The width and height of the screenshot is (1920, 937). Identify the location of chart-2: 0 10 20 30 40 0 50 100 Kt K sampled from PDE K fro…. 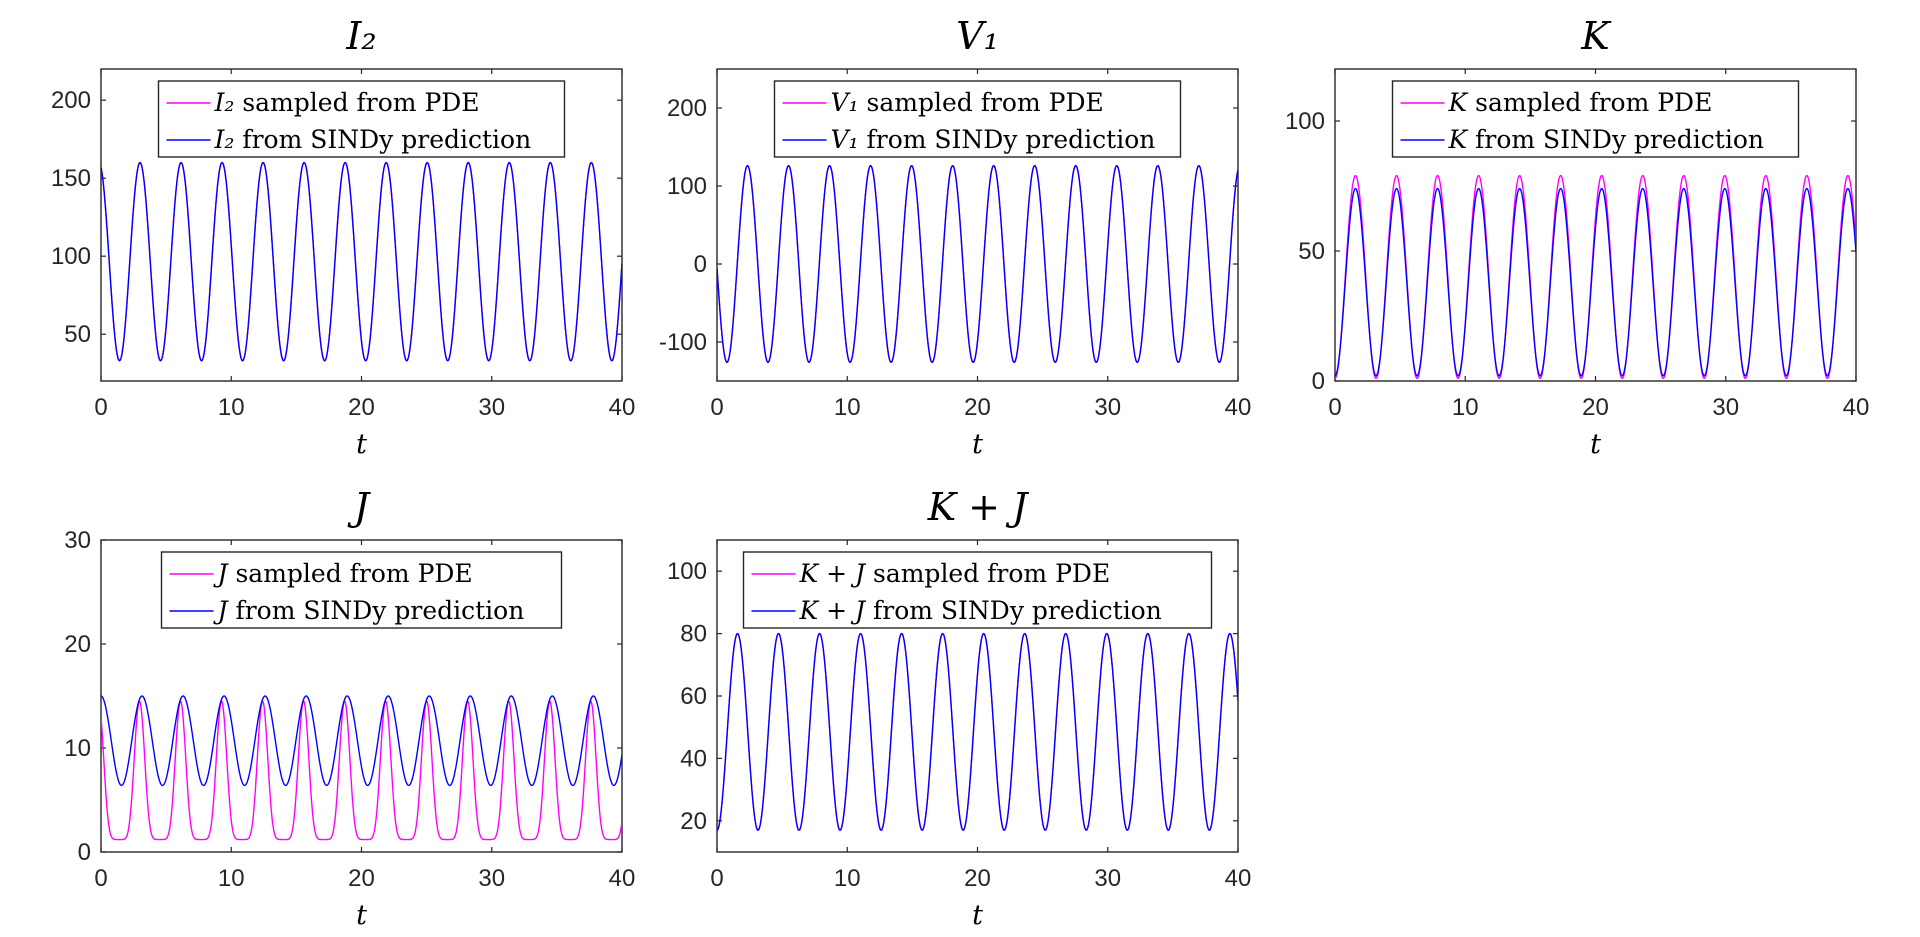
(1577, 237).